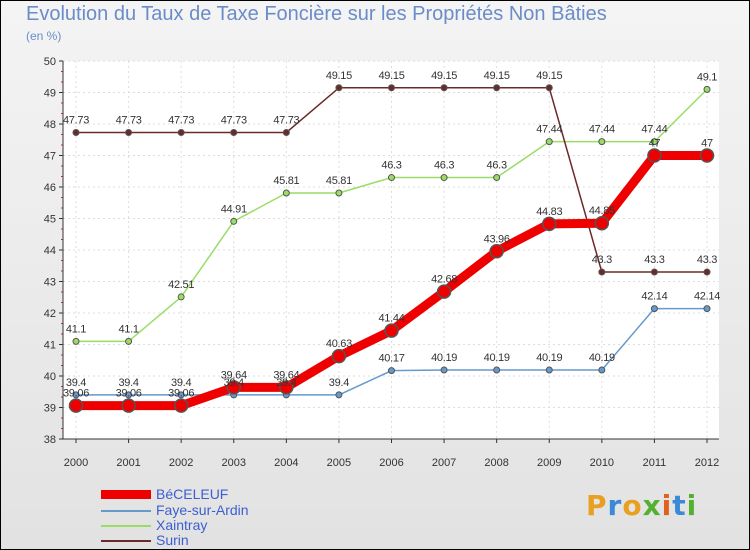 This screenshot has width=750, height=550. I want to click on data-label-xaintray-2012: 49.1, so click(707, 77).